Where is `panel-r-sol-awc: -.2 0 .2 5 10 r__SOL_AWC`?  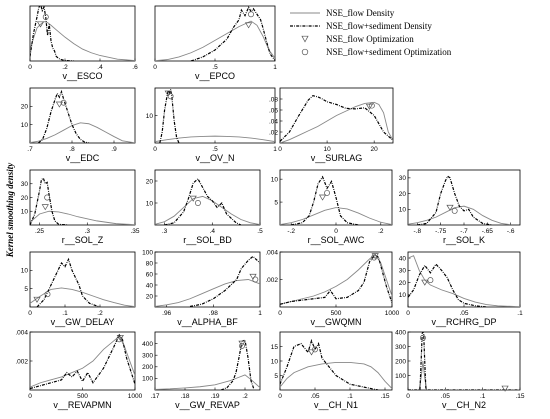
panel-r-sol-awc: -.2 0 .2 5 10 r__SOL_AWC is located at coordinates (332, 207).